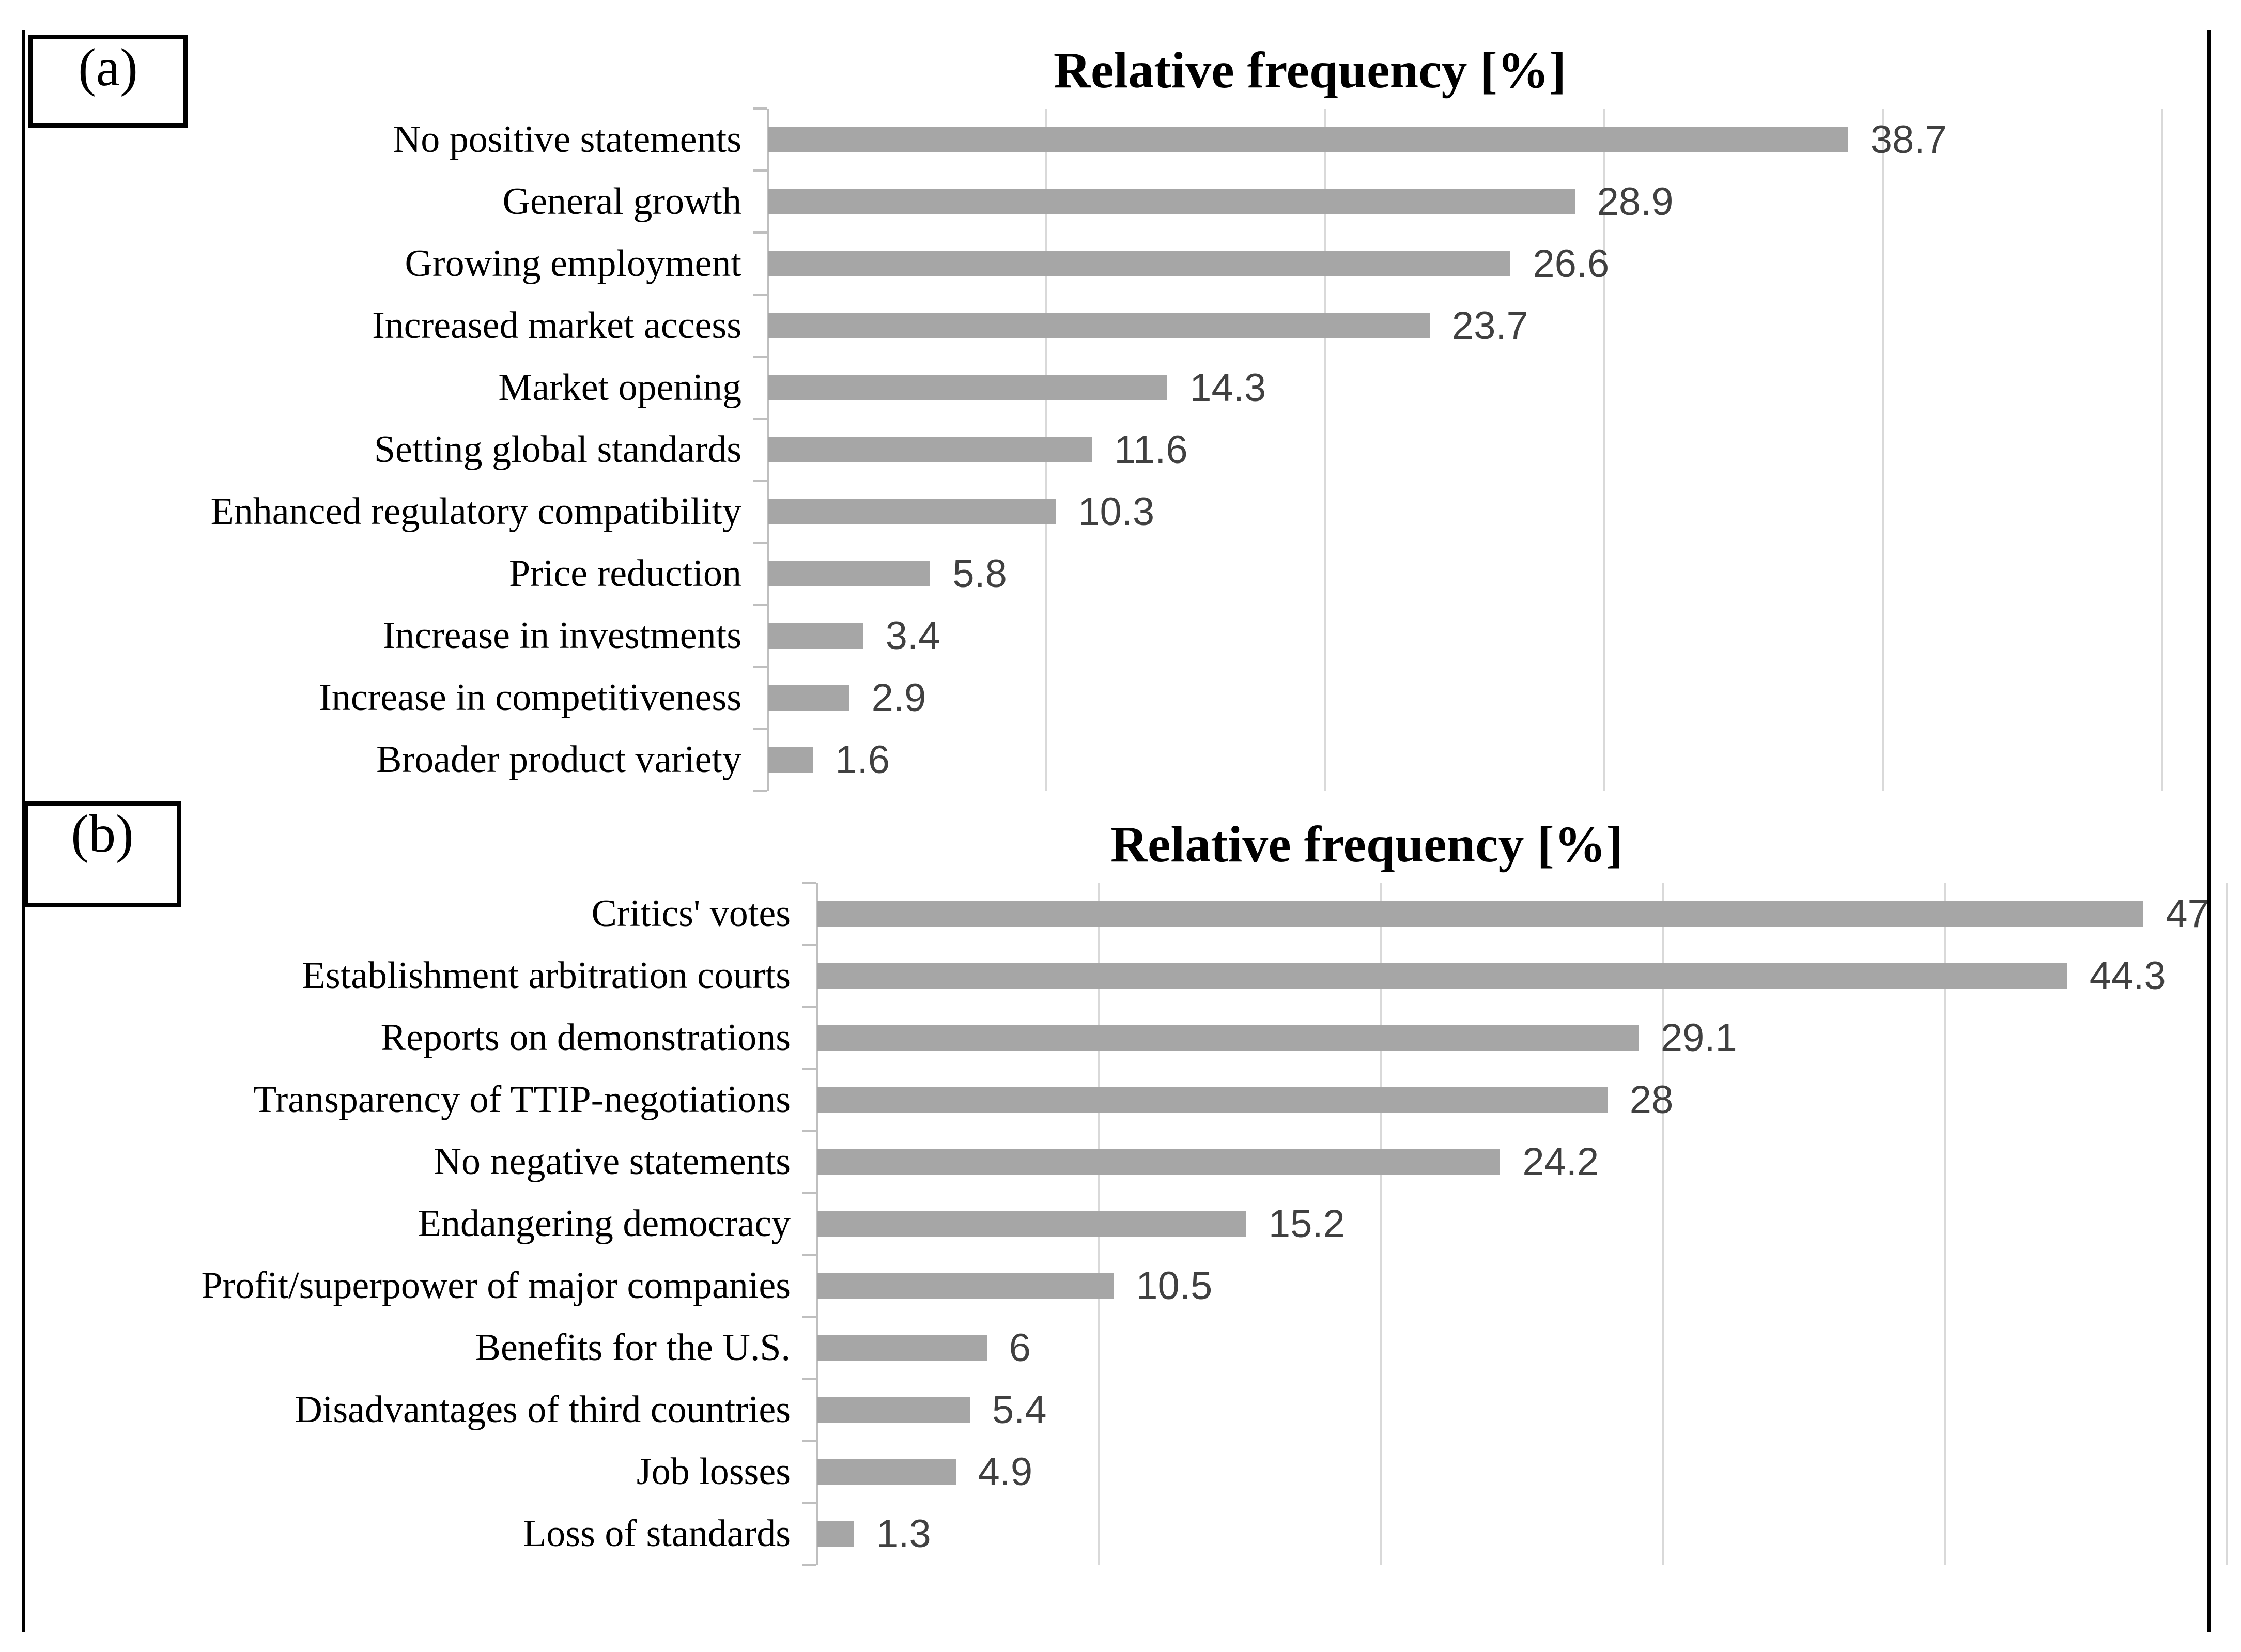 This screenshot has width=2241, height=1652. What do you see at coordinates (1367, 844) in the screenshot?
I see `chart-b-title: Relative frequency [%]` at bounding box center [1367, 844].